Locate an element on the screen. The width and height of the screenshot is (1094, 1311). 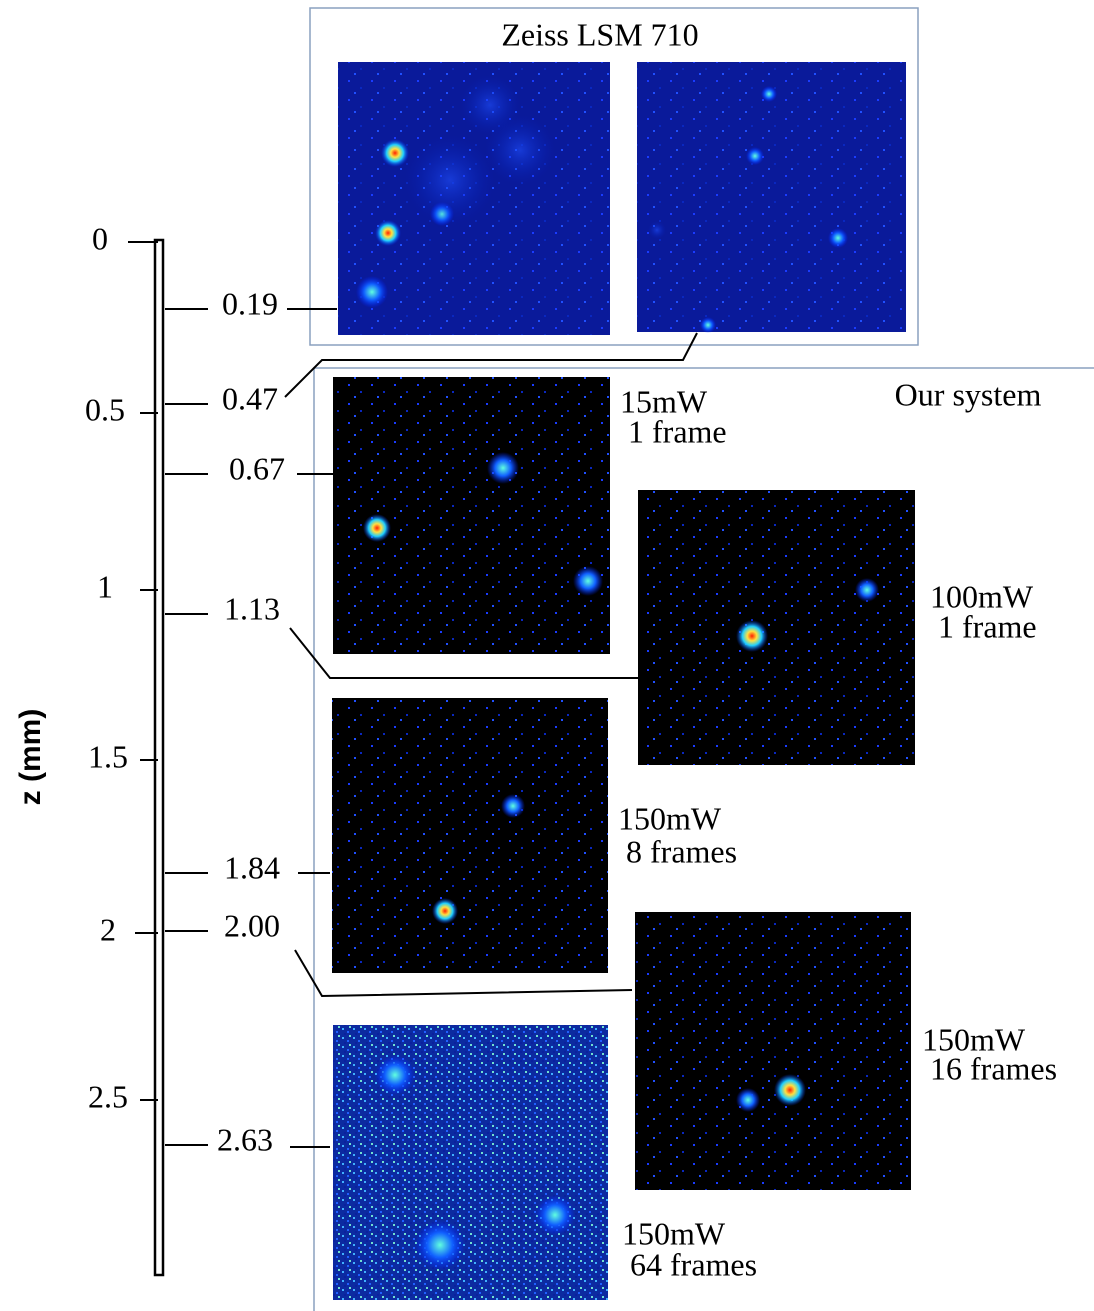
depth-label: 1.84 is located at coordinates (252, 867).